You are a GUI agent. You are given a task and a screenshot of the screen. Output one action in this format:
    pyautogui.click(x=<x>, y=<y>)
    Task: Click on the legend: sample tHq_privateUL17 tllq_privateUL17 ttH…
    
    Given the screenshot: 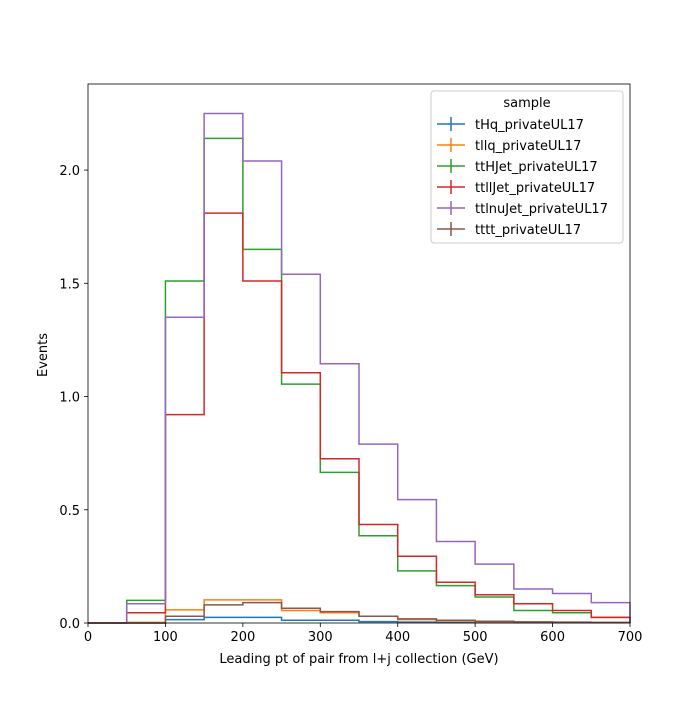 What is the action you would take?
    pyautogui.click(x=527, y=167)
    